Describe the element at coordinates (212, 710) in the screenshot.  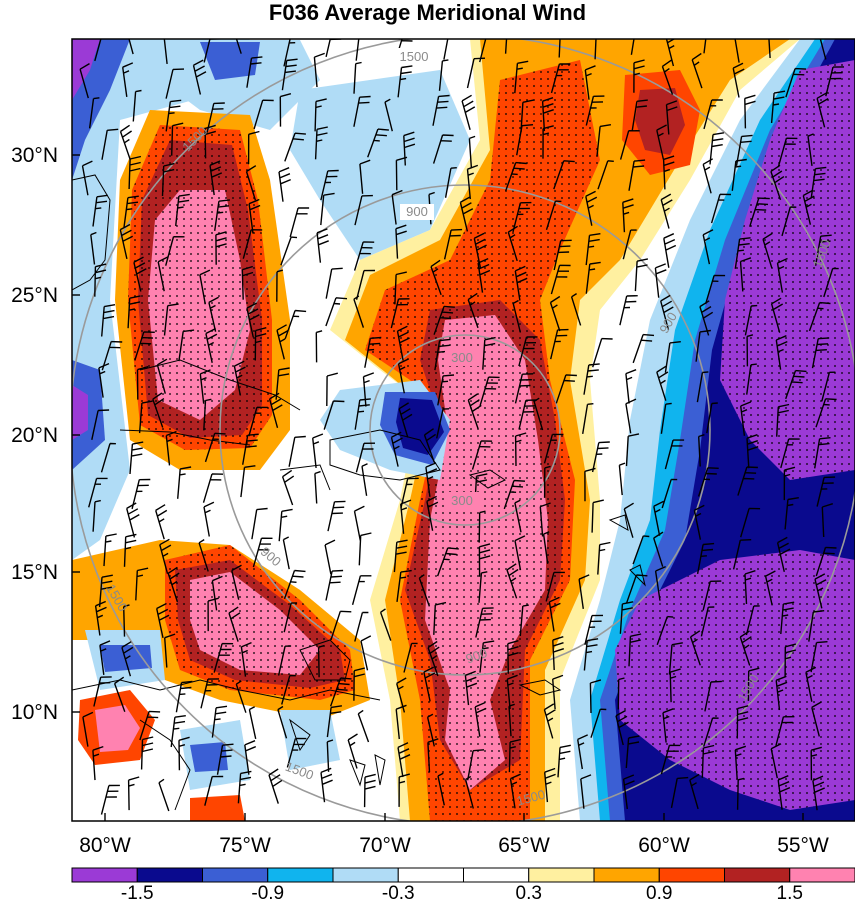
I see `shade-neg-bl-blobs` at that location.